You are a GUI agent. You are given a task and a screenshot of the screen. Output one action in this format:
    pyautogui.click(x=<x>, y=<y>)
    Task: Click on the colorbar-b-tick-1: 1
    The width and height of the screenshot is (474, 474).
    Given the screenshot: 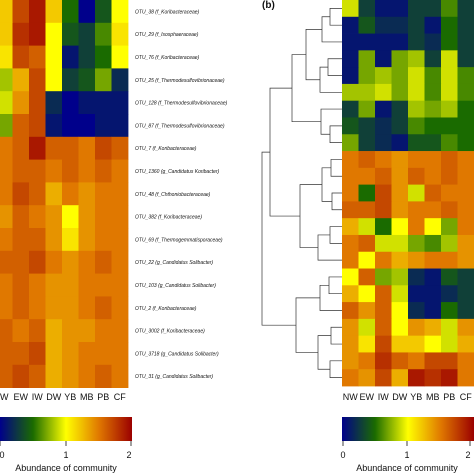 What is the action you would take?
    pyautogui.click(x=406, y=455)
    